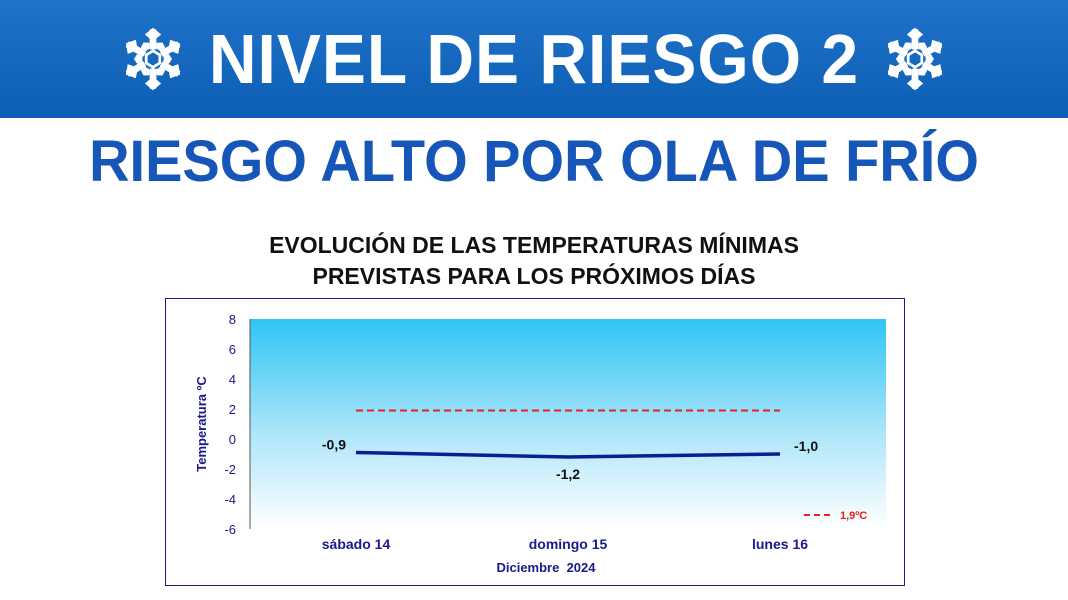  Describe the element at coordinates (356, 544) in the screenshot. I see `x-tick-label: sábado 14` at that location.